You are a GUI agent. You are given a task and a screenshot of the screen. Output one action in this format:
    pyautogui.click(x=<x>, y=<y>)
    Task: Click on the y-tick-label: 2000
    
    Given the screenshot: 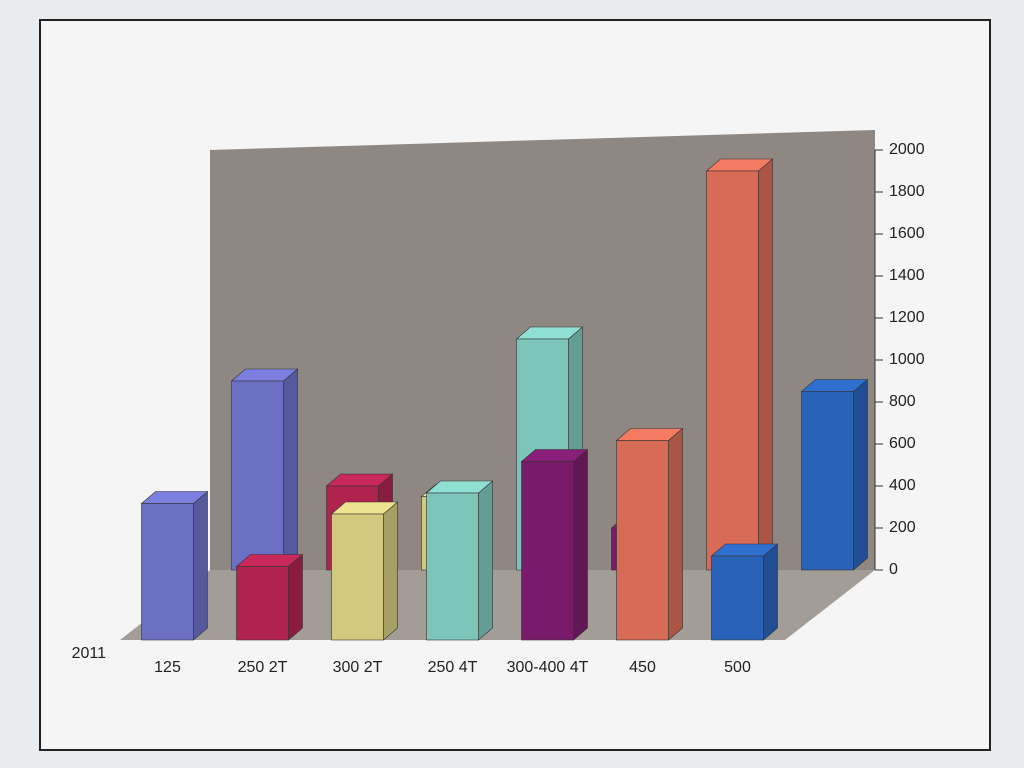 What is the action you would take?
    pyautogui.click(x=907, y=149)
    